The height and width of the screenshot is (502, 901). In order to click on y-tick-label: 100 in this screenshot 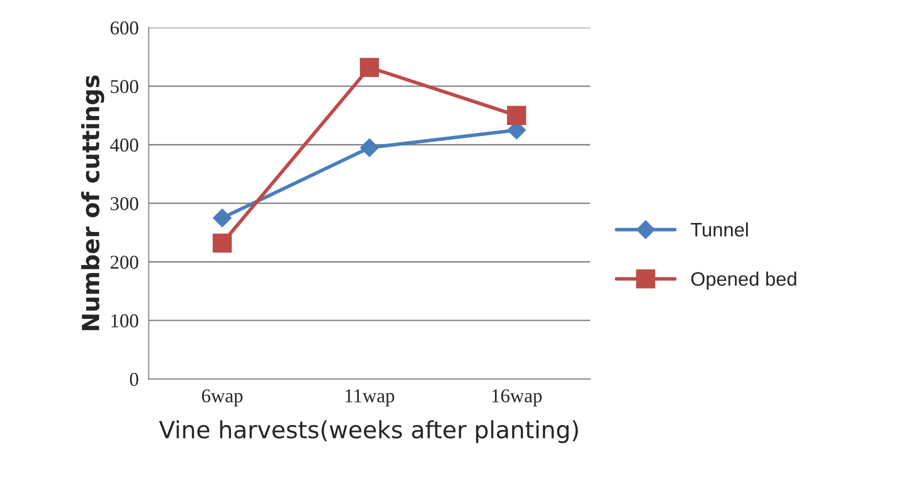, I will do `click(124, 321)`.